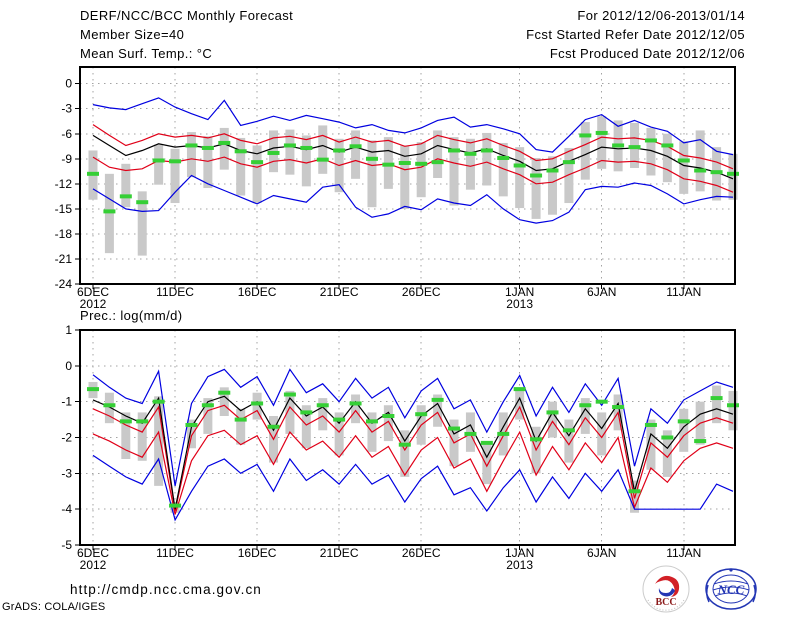  Describe the element at coordinates (68, 330) in the screenshot. I see `y-tick-label: 1` at that location.